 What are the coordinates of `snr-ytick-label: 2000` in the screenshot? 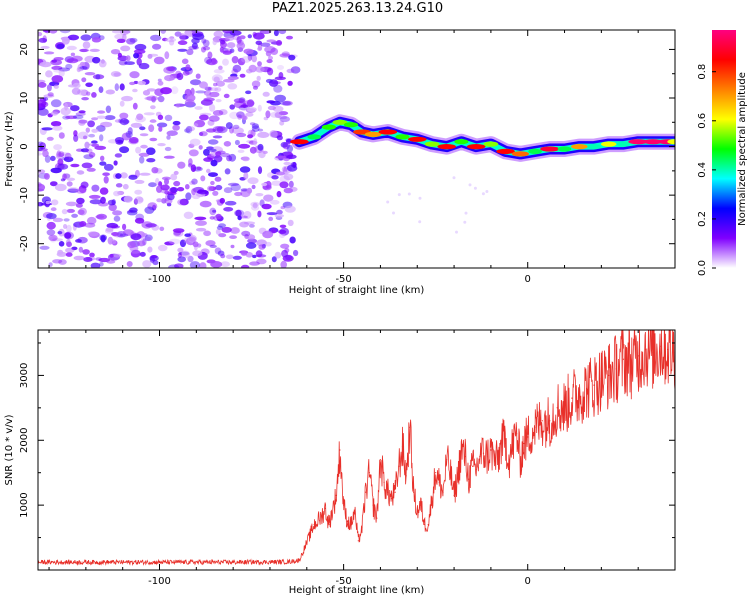 It's located at (24, 440).